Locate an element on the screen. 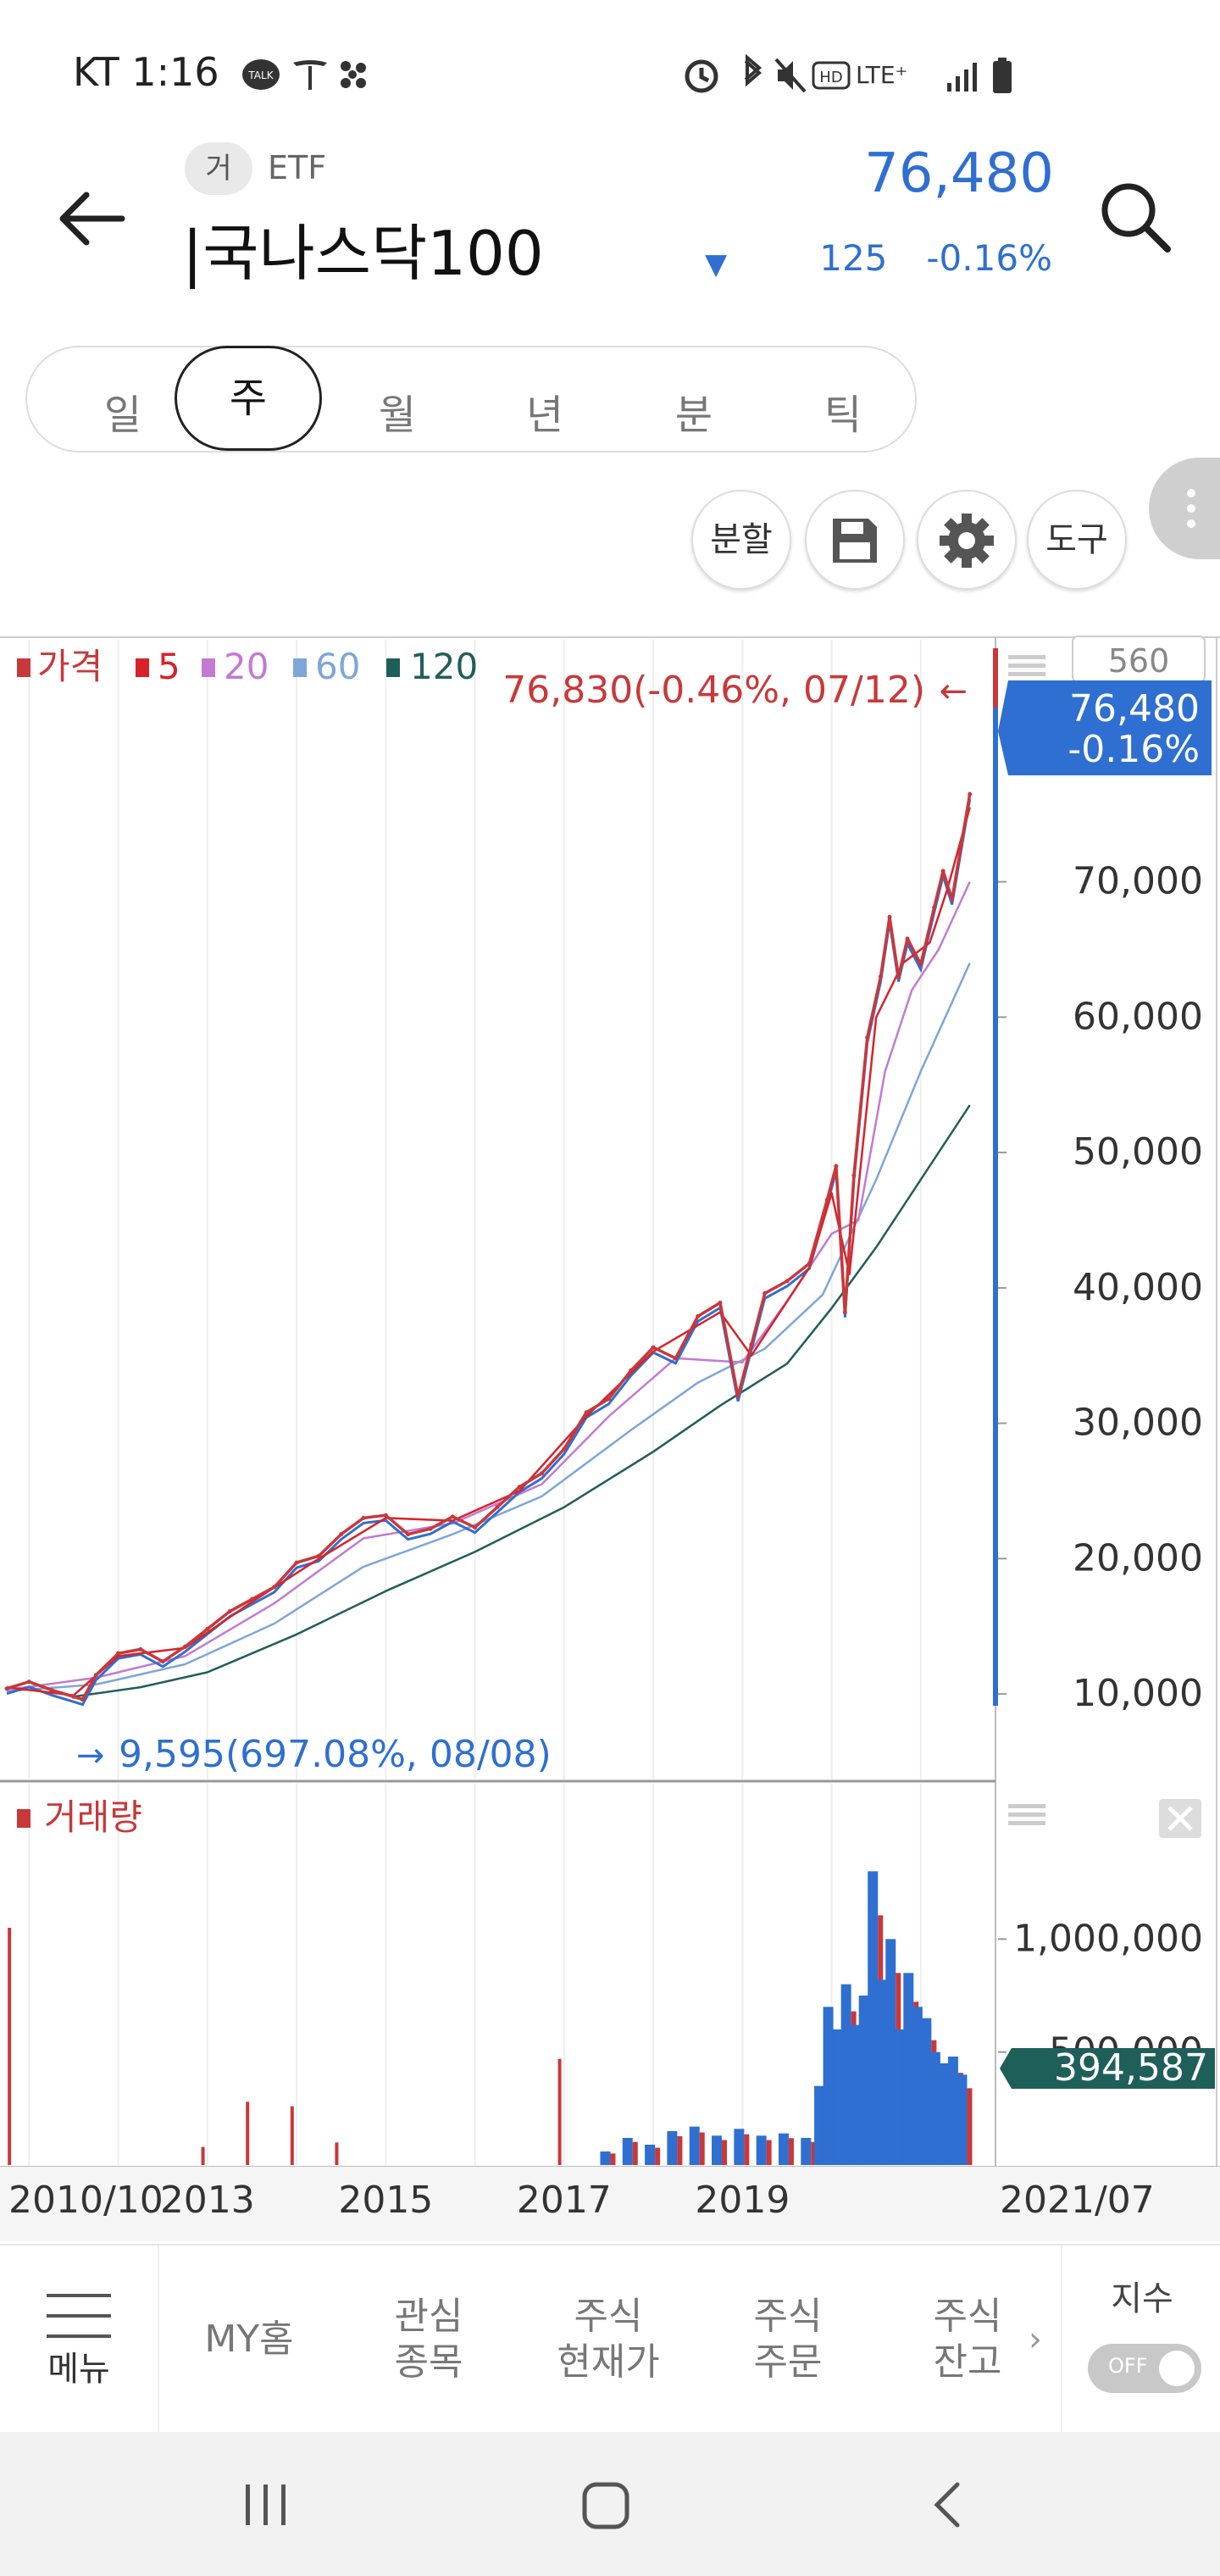 The width and height of the screenshot is (1220, 2576). nav-menu-label: 메뉴 is located at coordinates (78, 2369).